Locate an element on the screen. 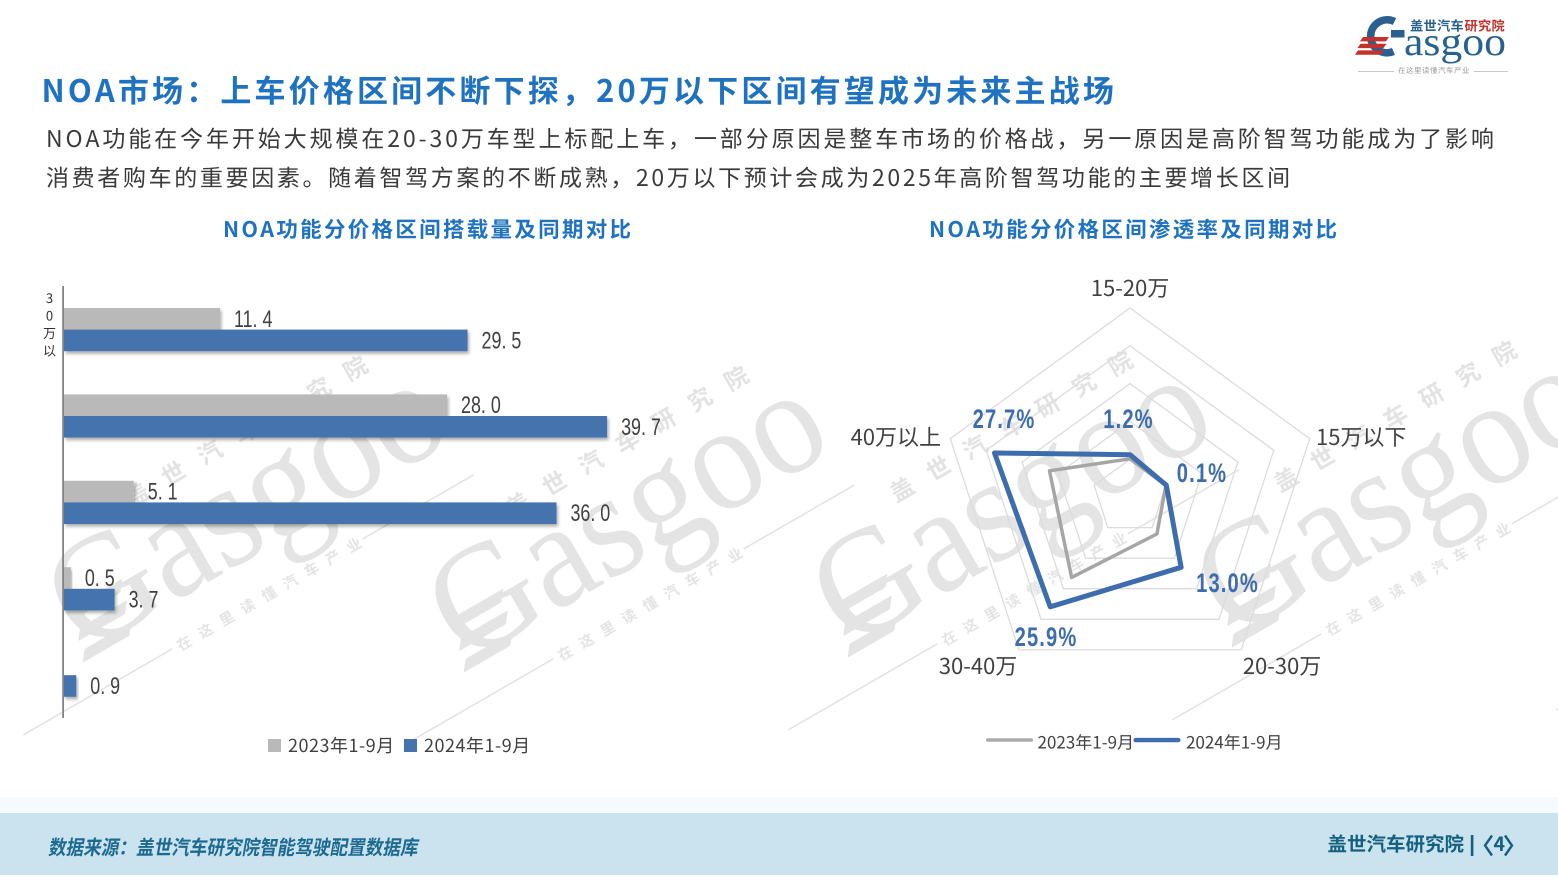 This screenshot has height=880, width=1558. svg-text: 0. 9 is located at coordinates (105, 685).